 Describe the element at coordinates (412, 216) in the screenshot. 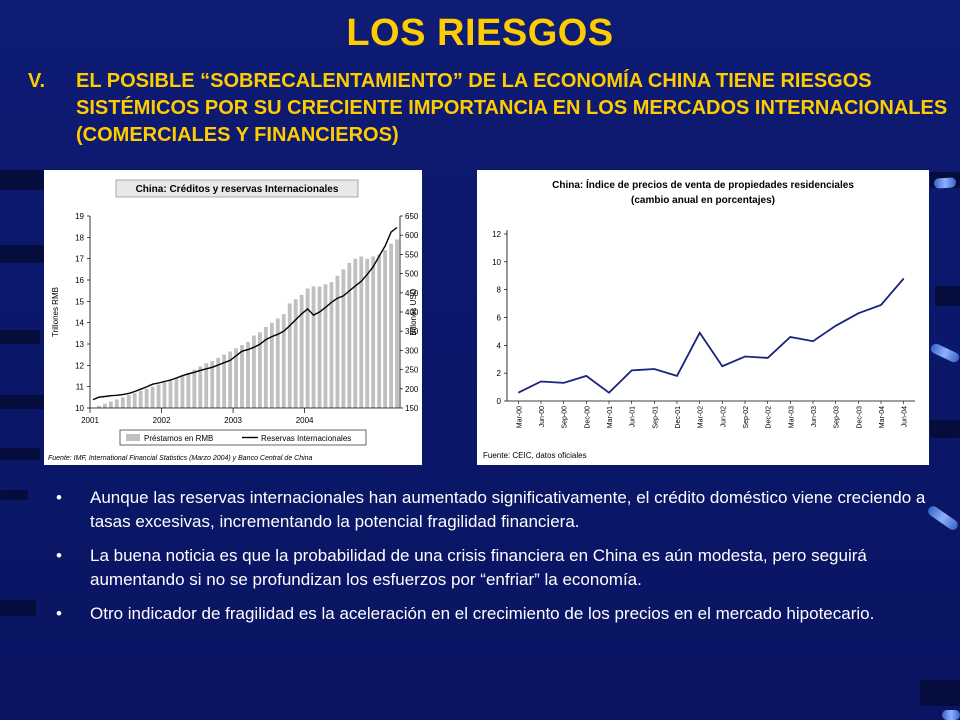

I see `y2-tick-label: 650` at that location.